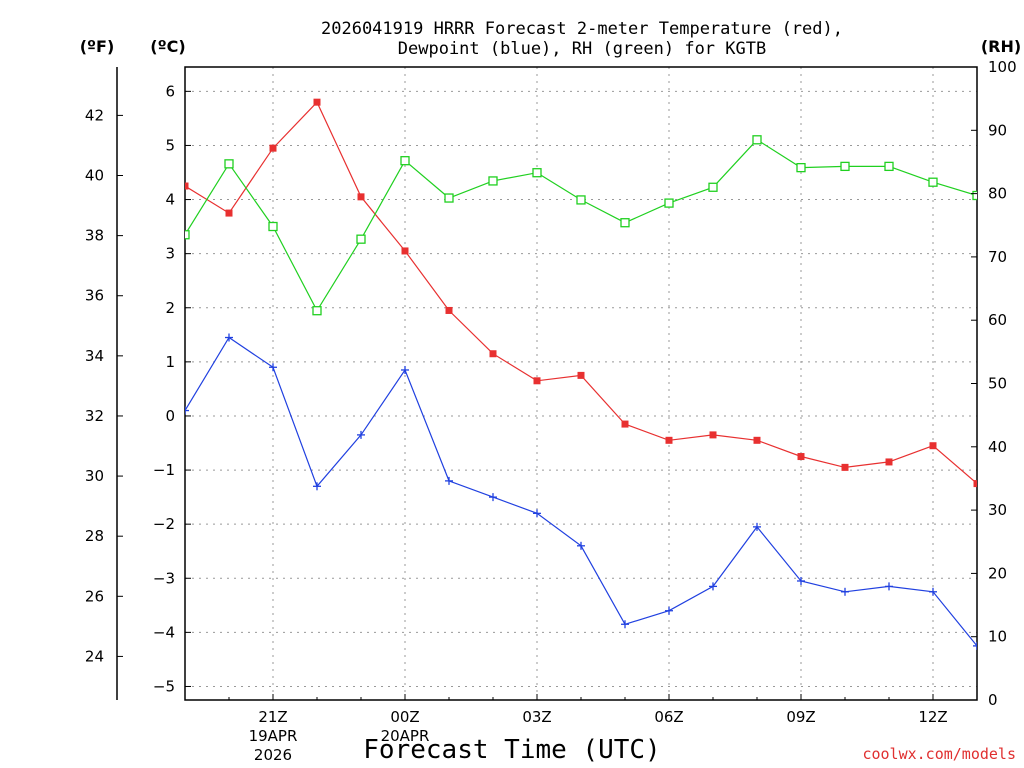  I want to click on rh-tick-label: 40, so click(997, 447).